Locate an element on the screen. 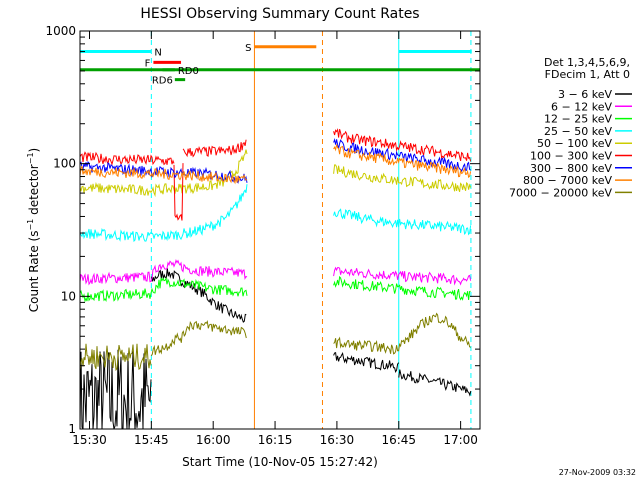 Image resolution: width=640 pixels, height=480 pixels. legend-entry-label: 3 − 6 keV is located at coordinates (585, 94).